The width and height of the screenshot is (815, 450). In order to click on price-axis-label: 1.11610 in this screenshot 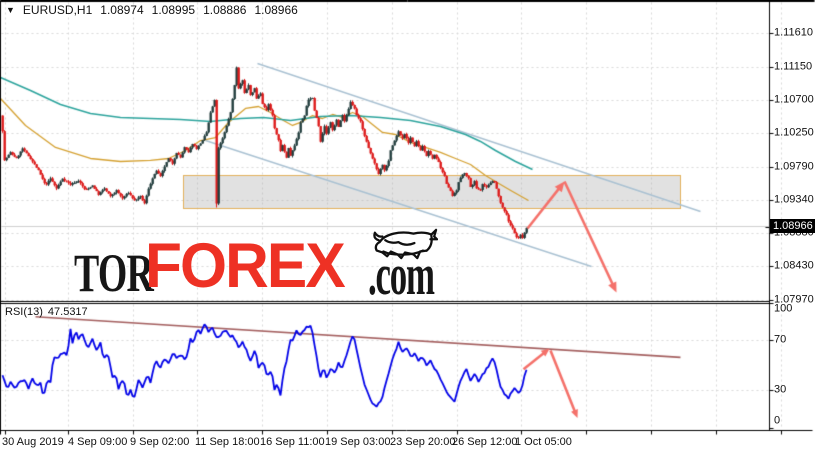, I will do `click(793, 32)`.